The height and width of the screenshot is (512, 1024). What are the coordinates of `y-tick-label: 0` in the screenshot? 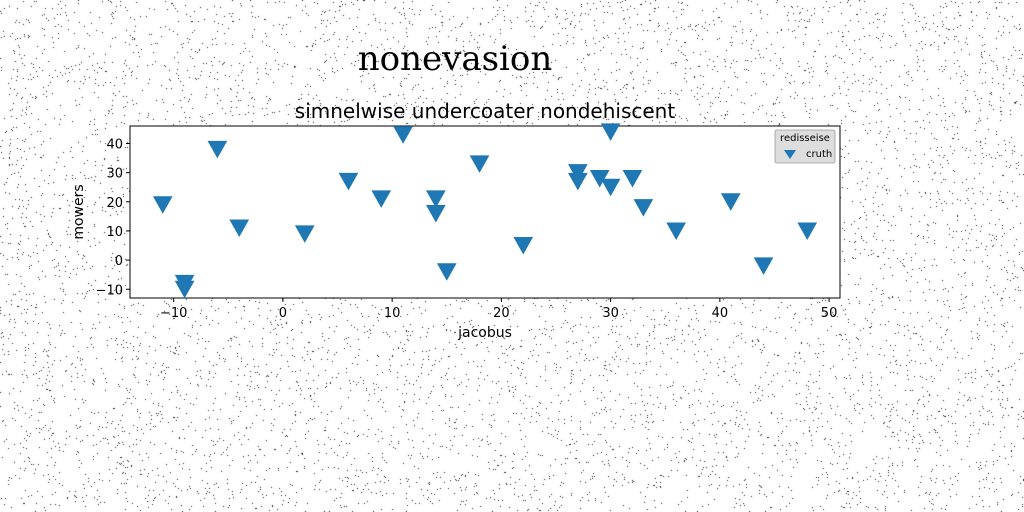 It's located at (119, 261).